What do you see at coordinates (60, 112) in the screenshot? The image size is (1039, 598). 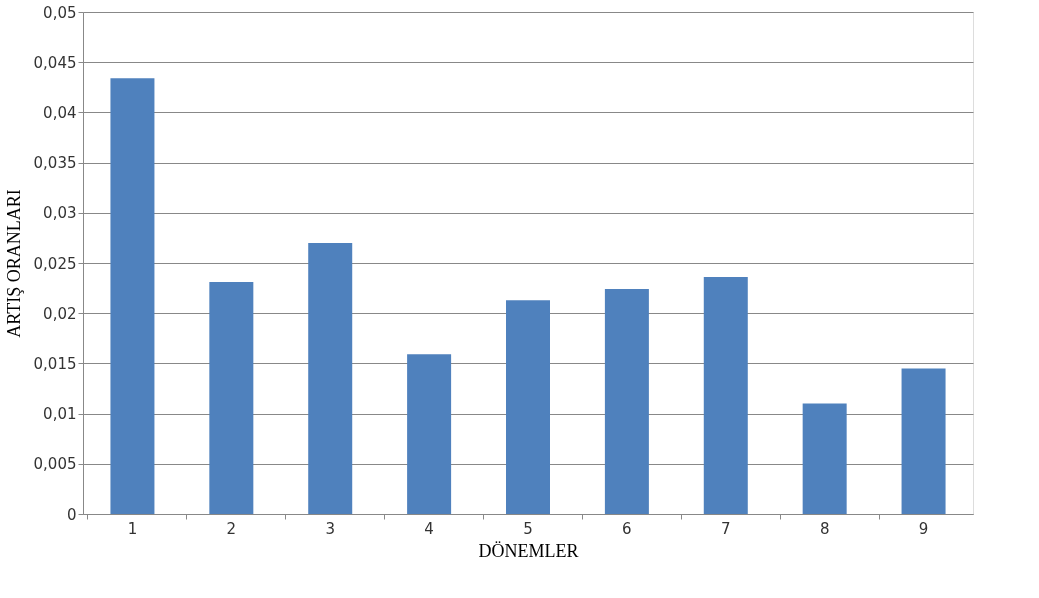 I see `y-tick-label: 0,04` at bounding box center [60, 112].